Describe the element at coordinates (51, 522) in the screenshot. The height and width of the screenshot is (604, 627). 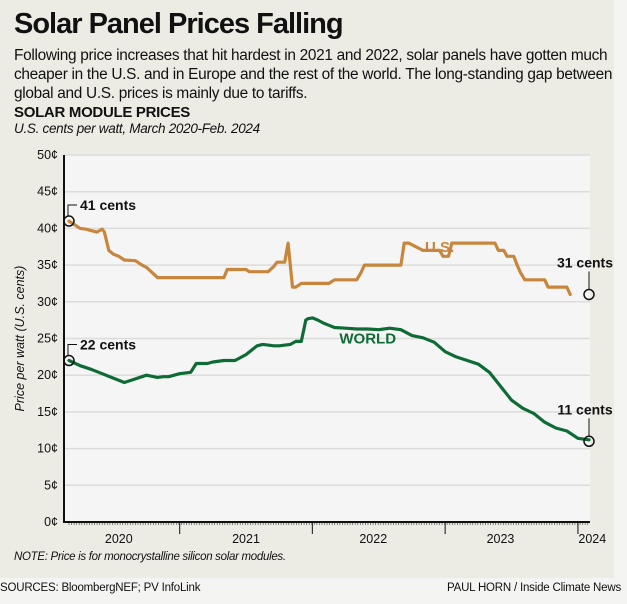
I see `y-tick-label: 0¢` at that location.